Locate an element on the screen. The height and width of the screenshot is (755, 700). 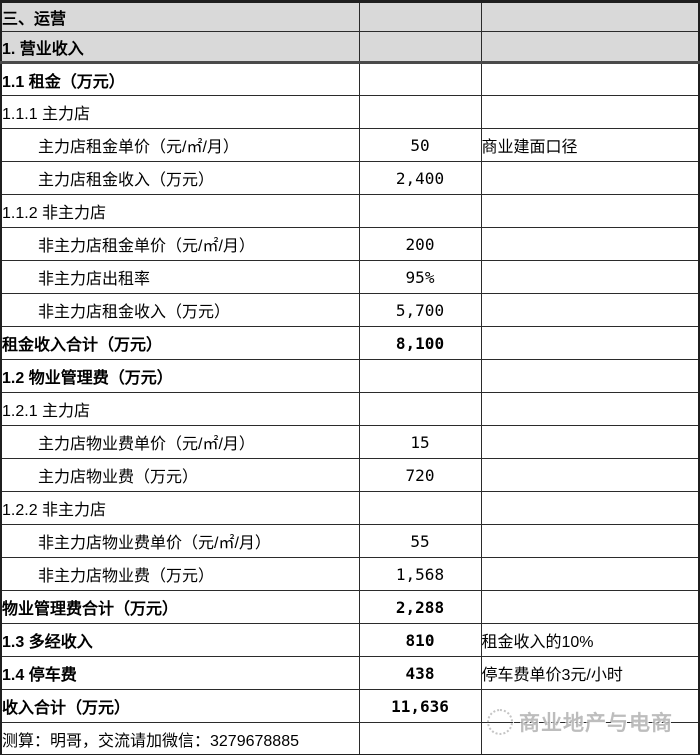
table-row: 非主力店物业费（万元） 1,568 is located at coordinates (350, 574).